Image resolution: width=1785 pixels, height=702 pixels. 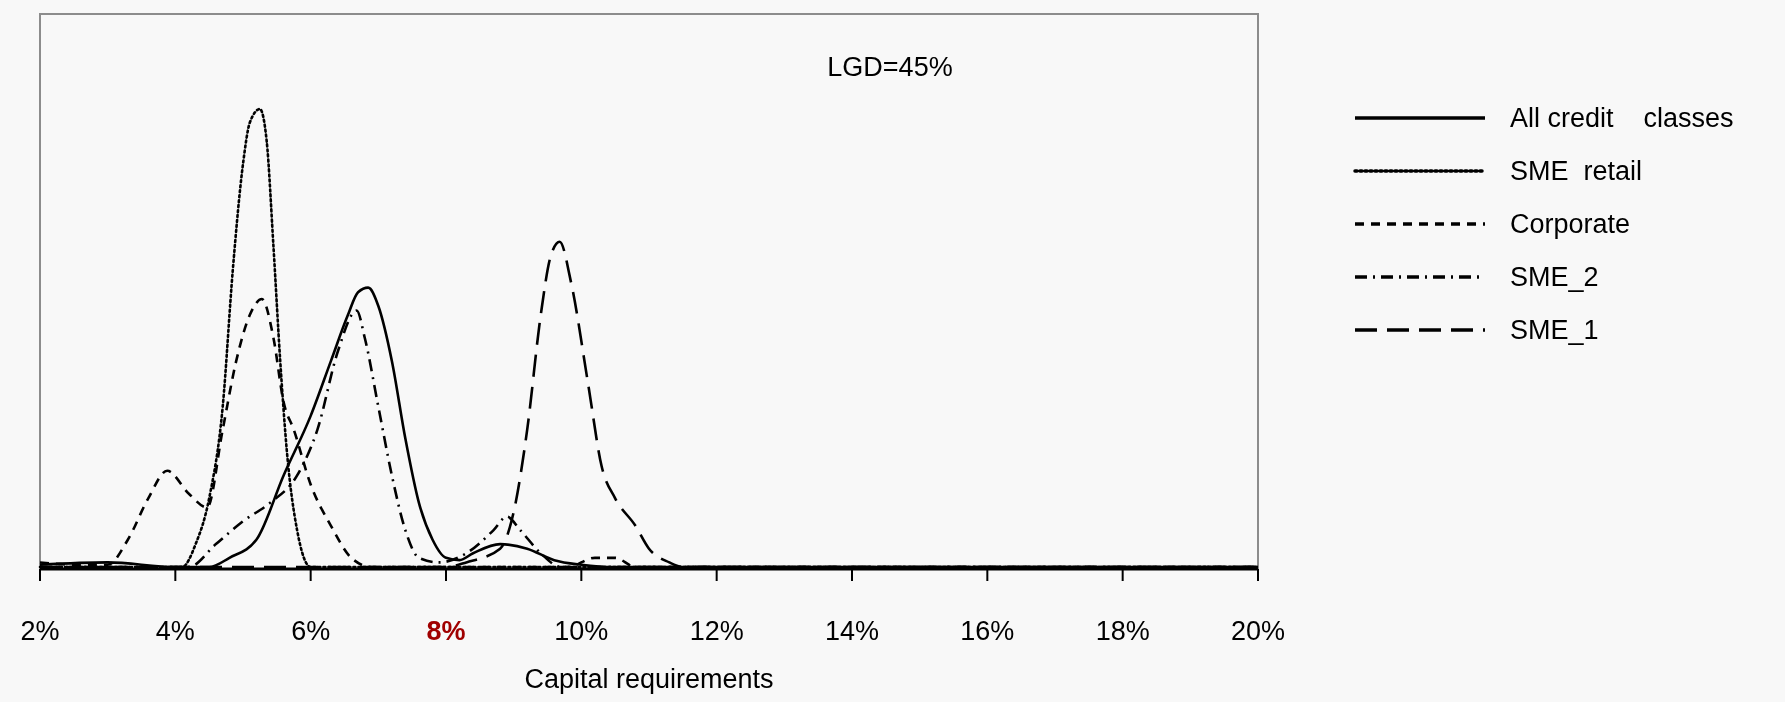 What do you see at coordinates (852, 631) in the screenshot?
I see `x-tick-label: 14%` at bounding box center [852, 631].